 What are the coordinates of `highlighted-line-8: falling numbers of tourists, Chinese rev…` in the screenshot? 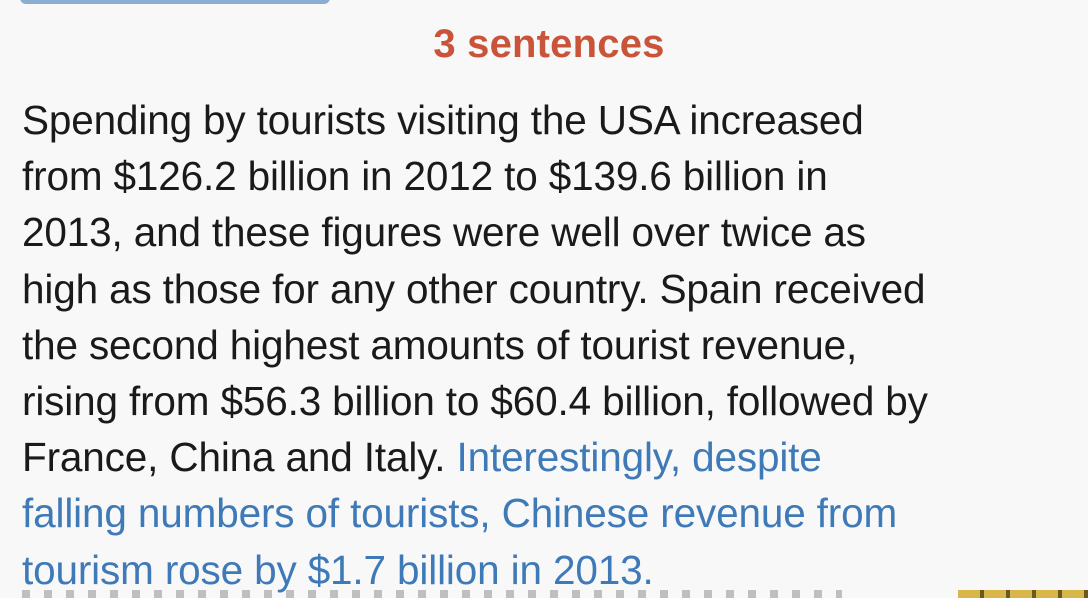 It's located at (460, 513).